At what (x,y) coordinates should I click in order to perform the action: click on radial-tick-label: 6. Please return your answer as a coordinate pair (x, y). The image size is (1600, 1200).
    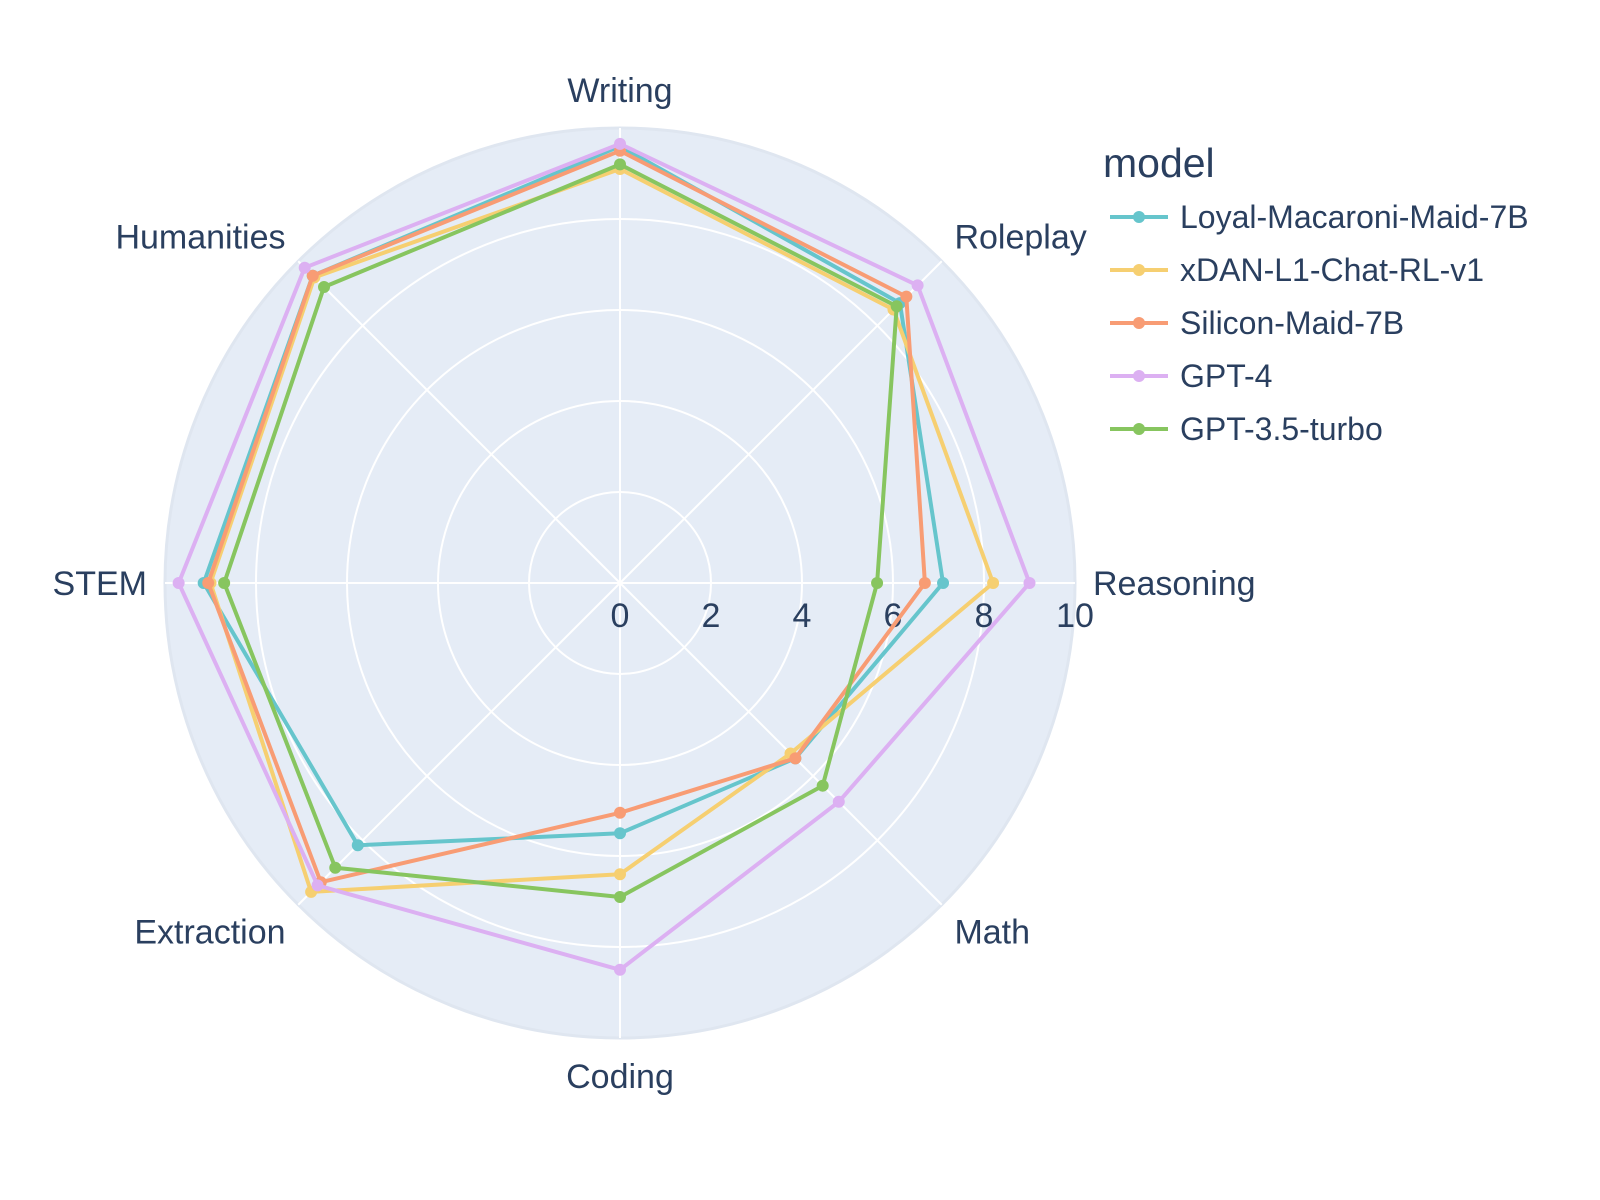
    Looking at the image, I should click on (893, 616).